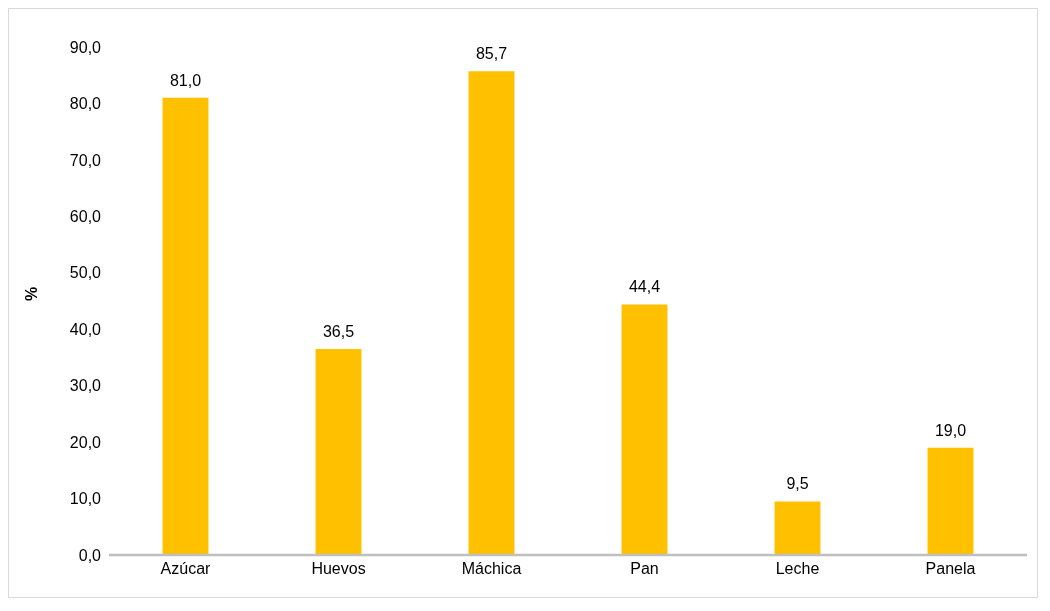  I want to click on x-tick-label: Azúcar, so click(186, 569).